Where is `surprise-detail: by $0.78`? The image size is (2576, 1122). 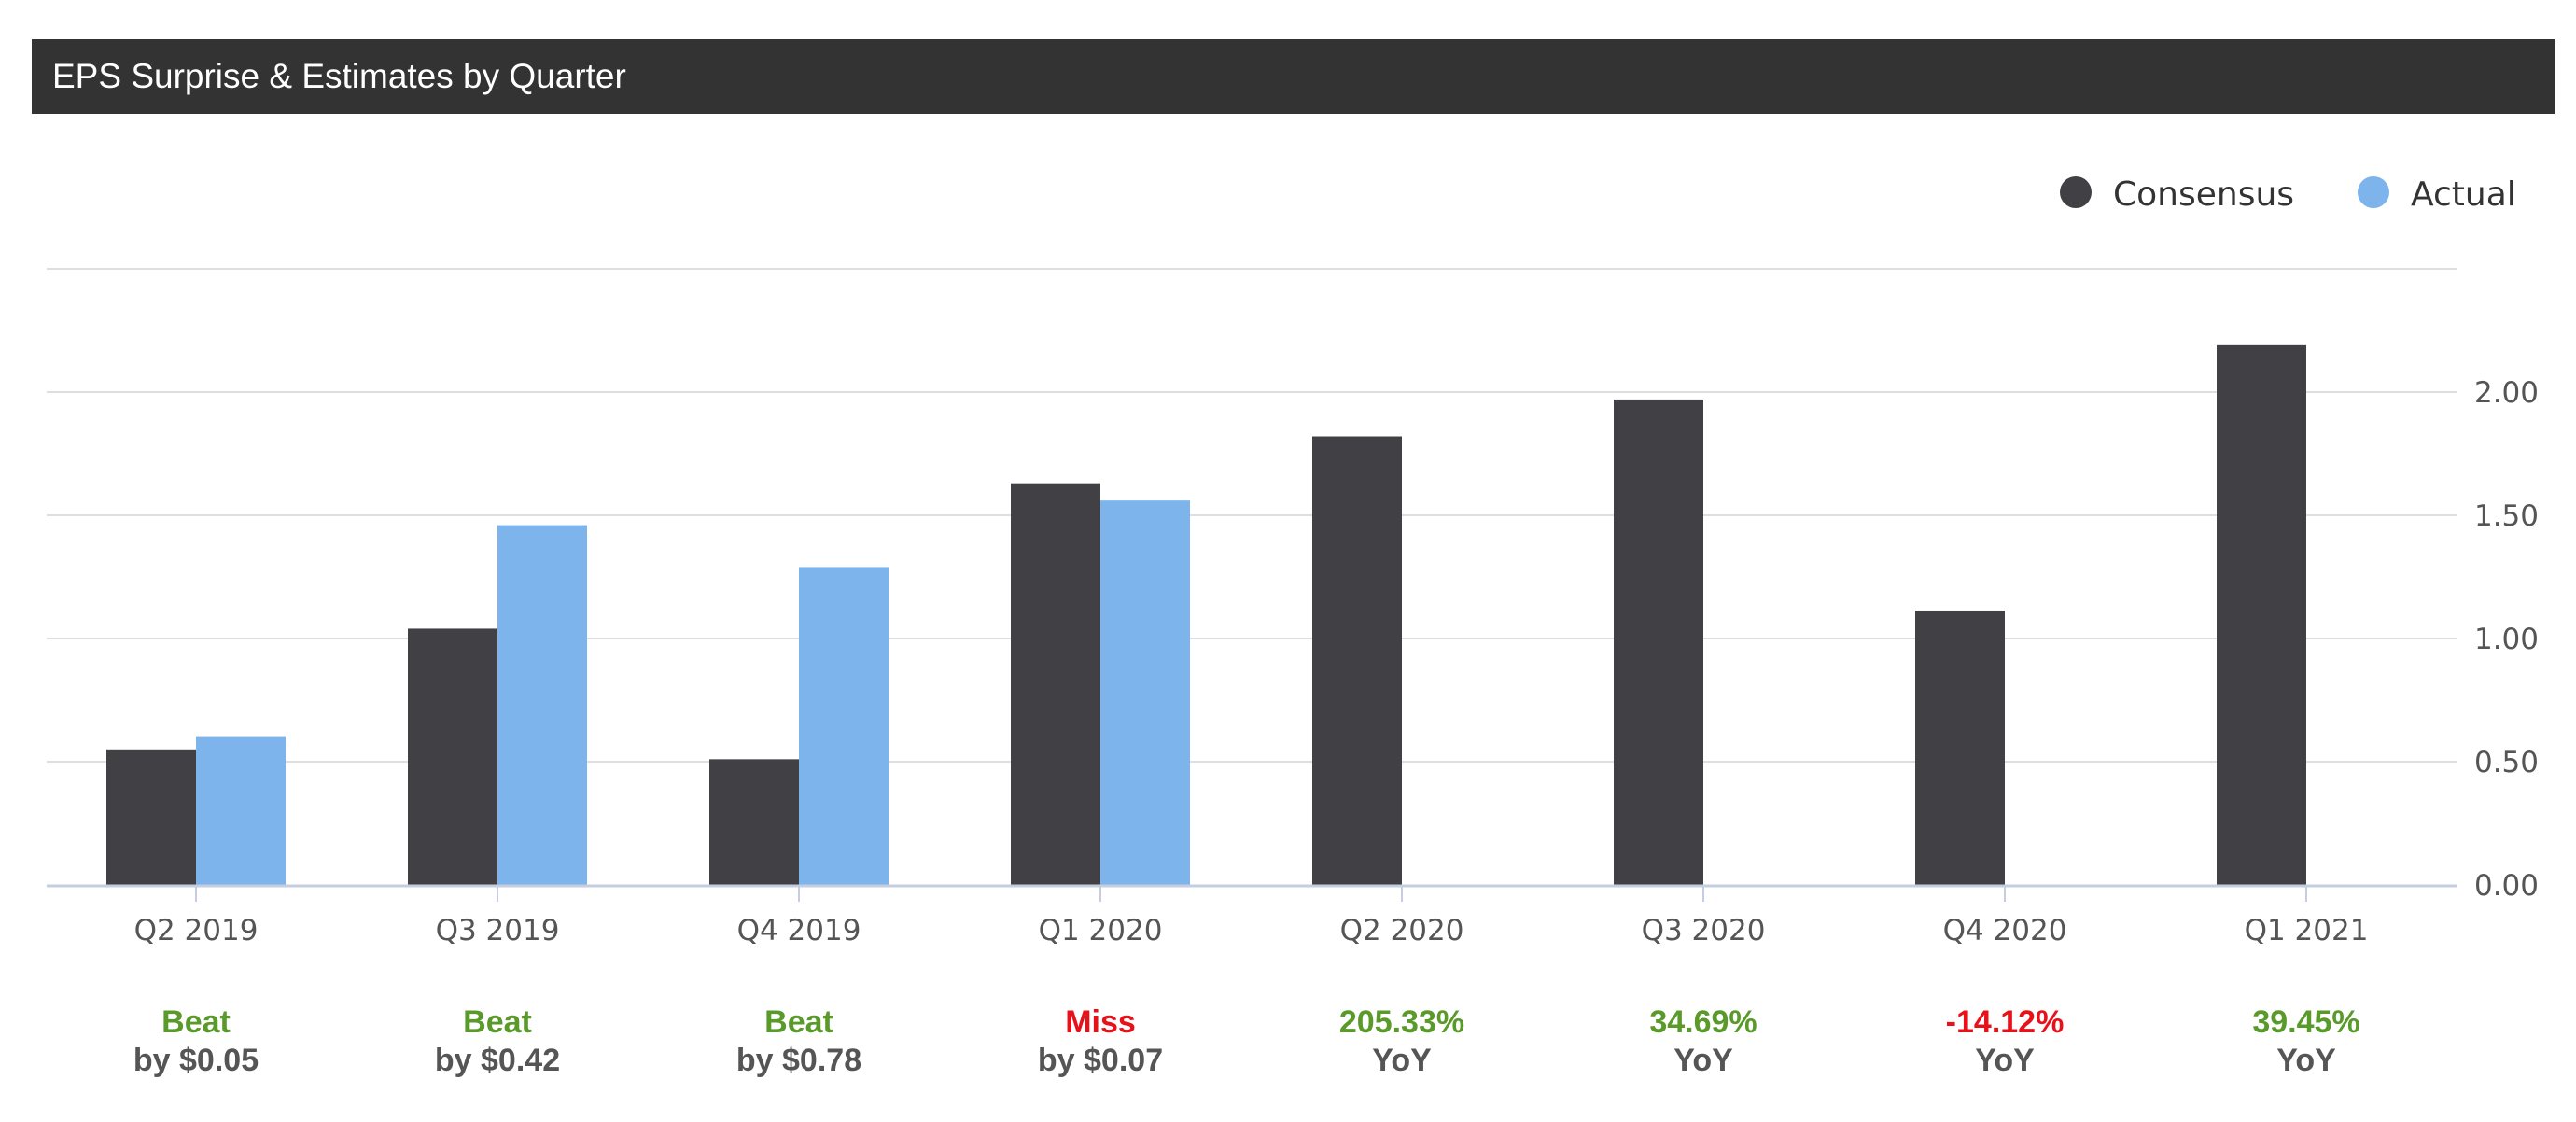
surprise-detail: by $0.78 is located at coordinates (798, 1060).